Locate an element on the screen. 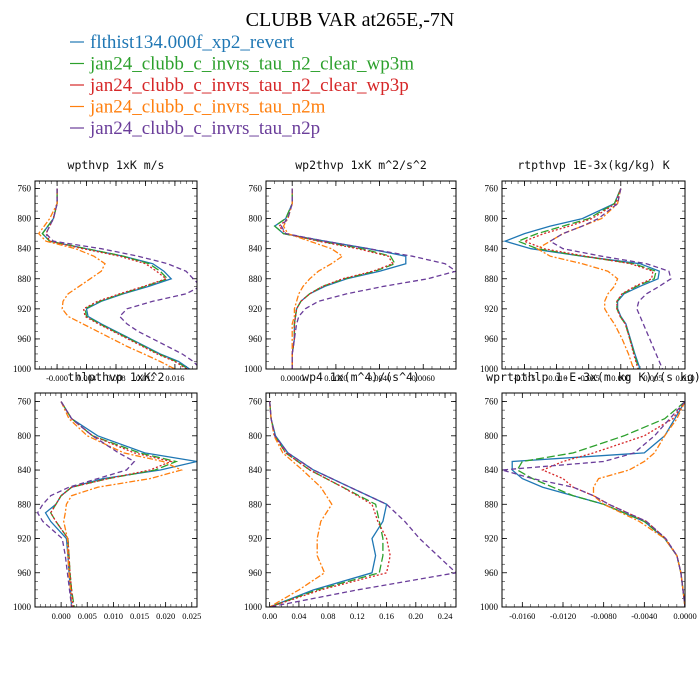  x-tick-label: 0.012 is located at coordinates (145, 378).